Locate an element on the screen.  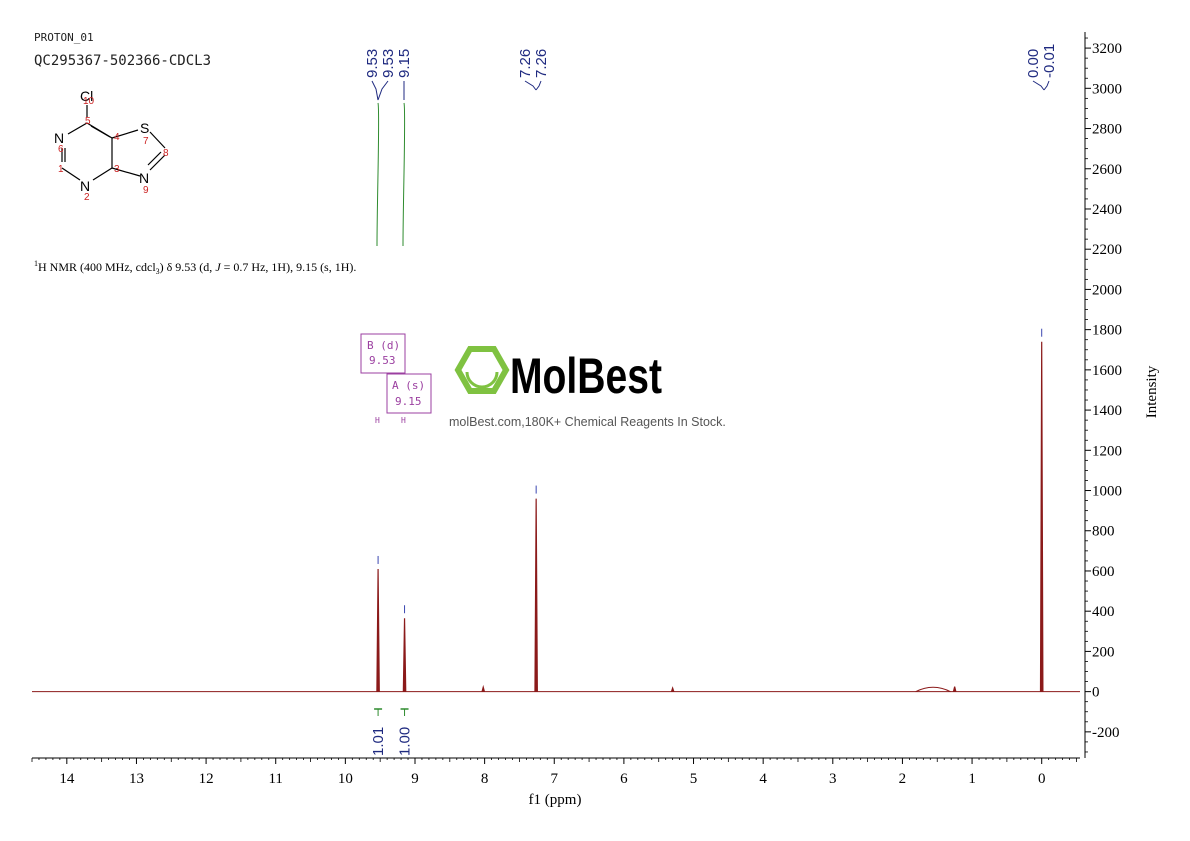
locant-5: 5 is located at coordinates (88, 121).